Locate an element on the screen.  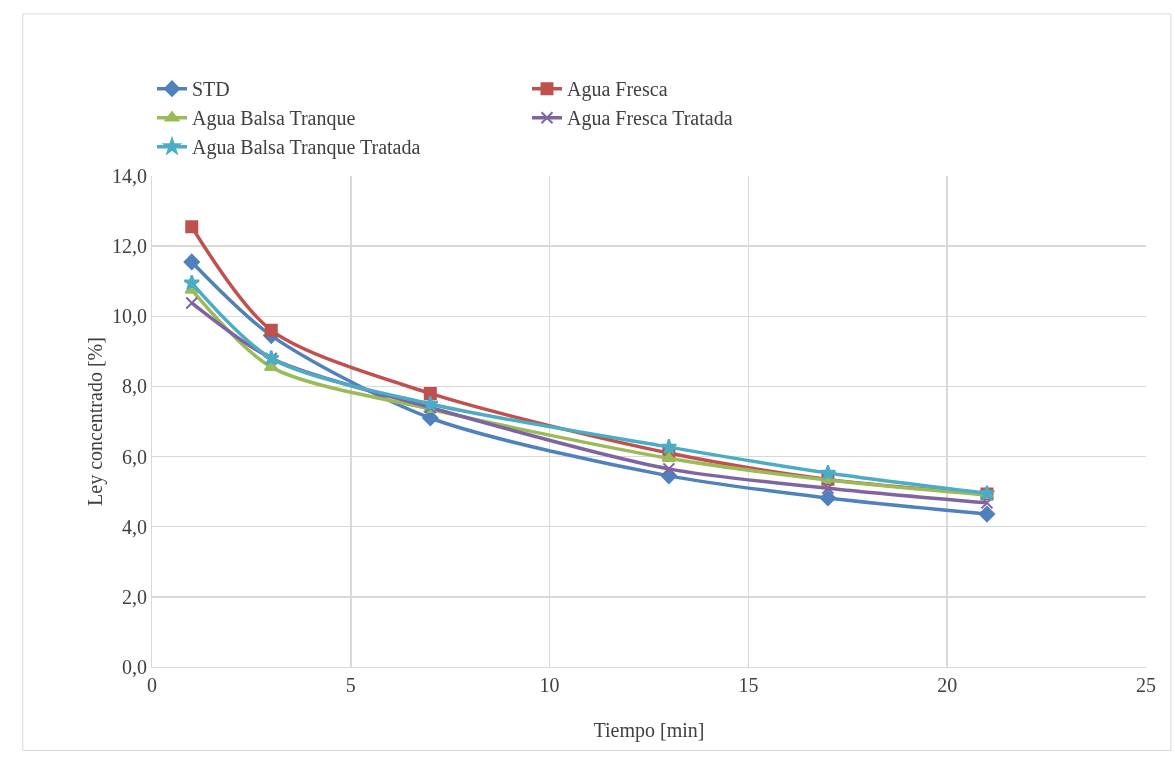
x-tick-label: 0 is located at coordinates (152, 685).